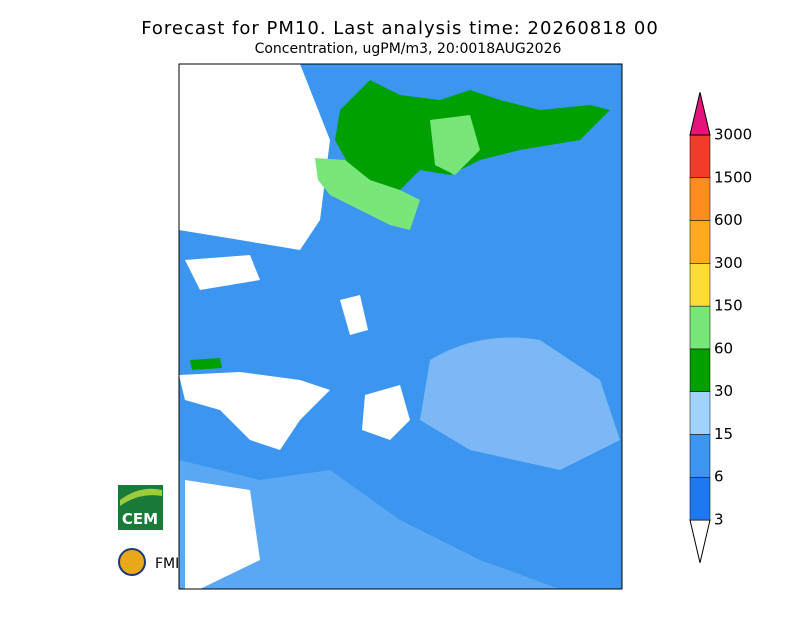 Image resolution: width=800 pixels, height=642 pixels. Describe the element at coordinates (148, 562) in the screenshot. I see `fmi-logo: FMI` at that location.